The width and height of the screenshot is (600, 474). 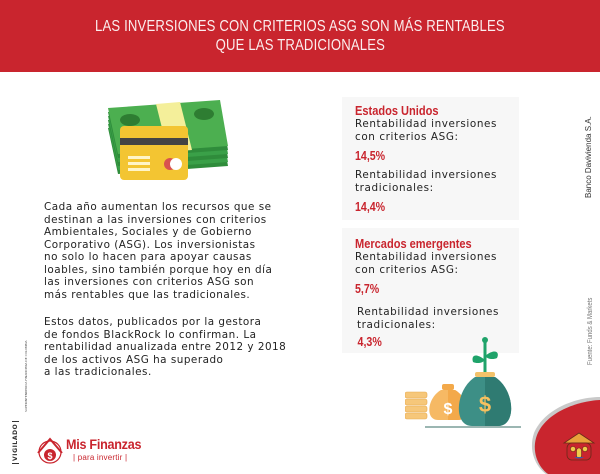 I want to click on superintendencia-label: SUPERINTENDENCIA FINANCIERA DE COLOMBIA, so click(x=26, y=376).